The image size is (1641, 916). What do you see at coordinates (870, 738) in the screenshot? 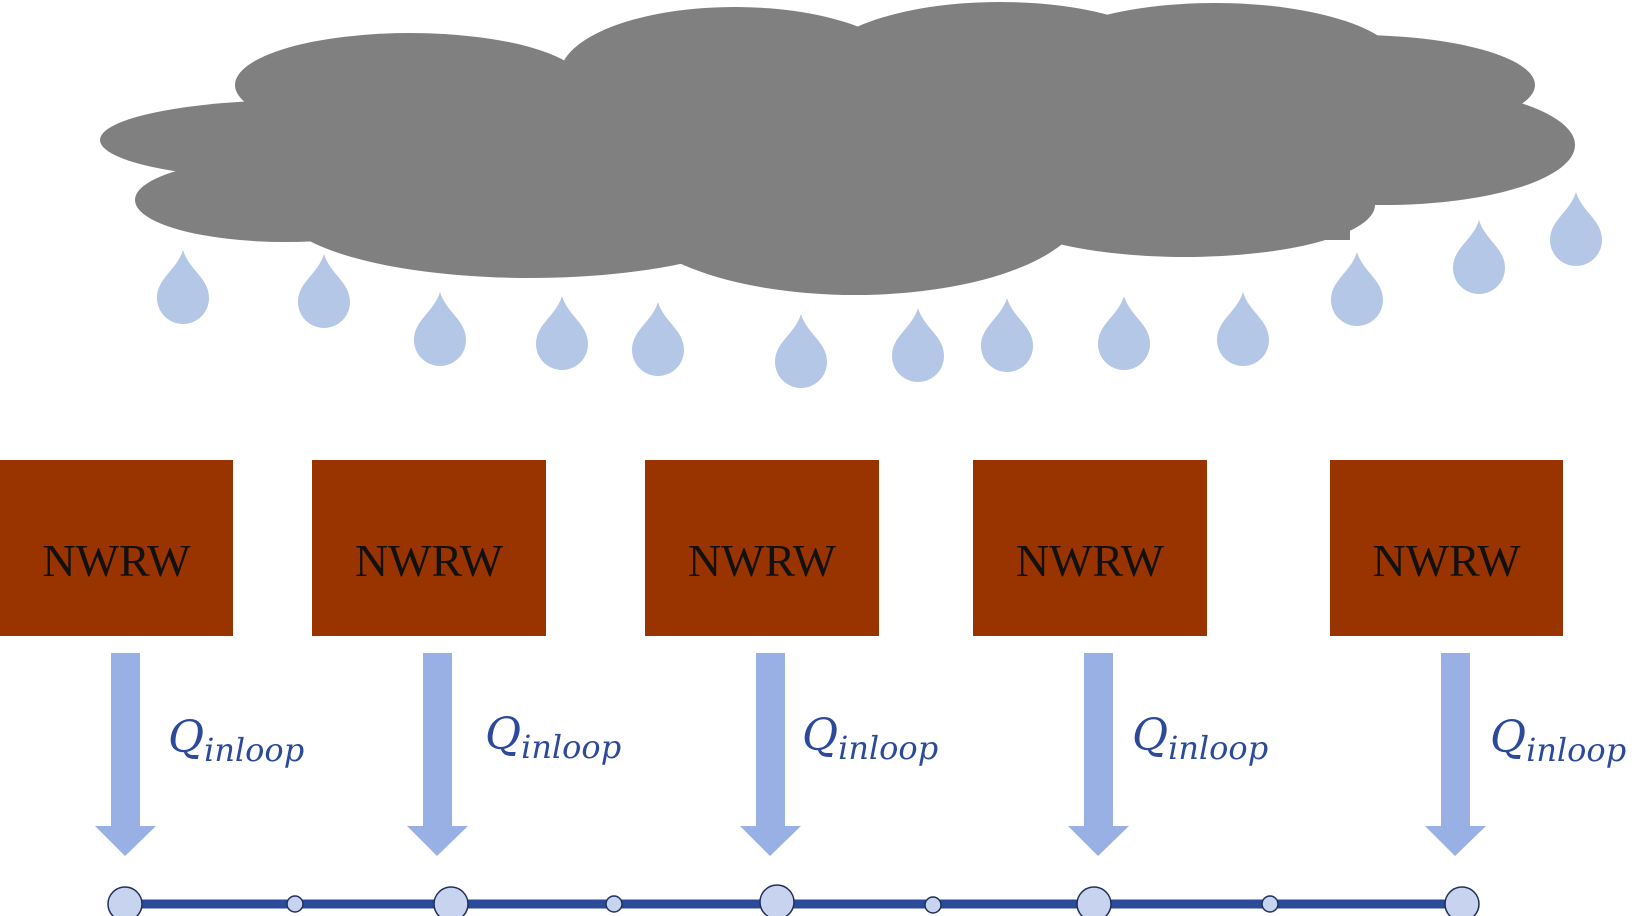
I see `inflow-label-3: Qinloop` at bounding box center [870, 738].